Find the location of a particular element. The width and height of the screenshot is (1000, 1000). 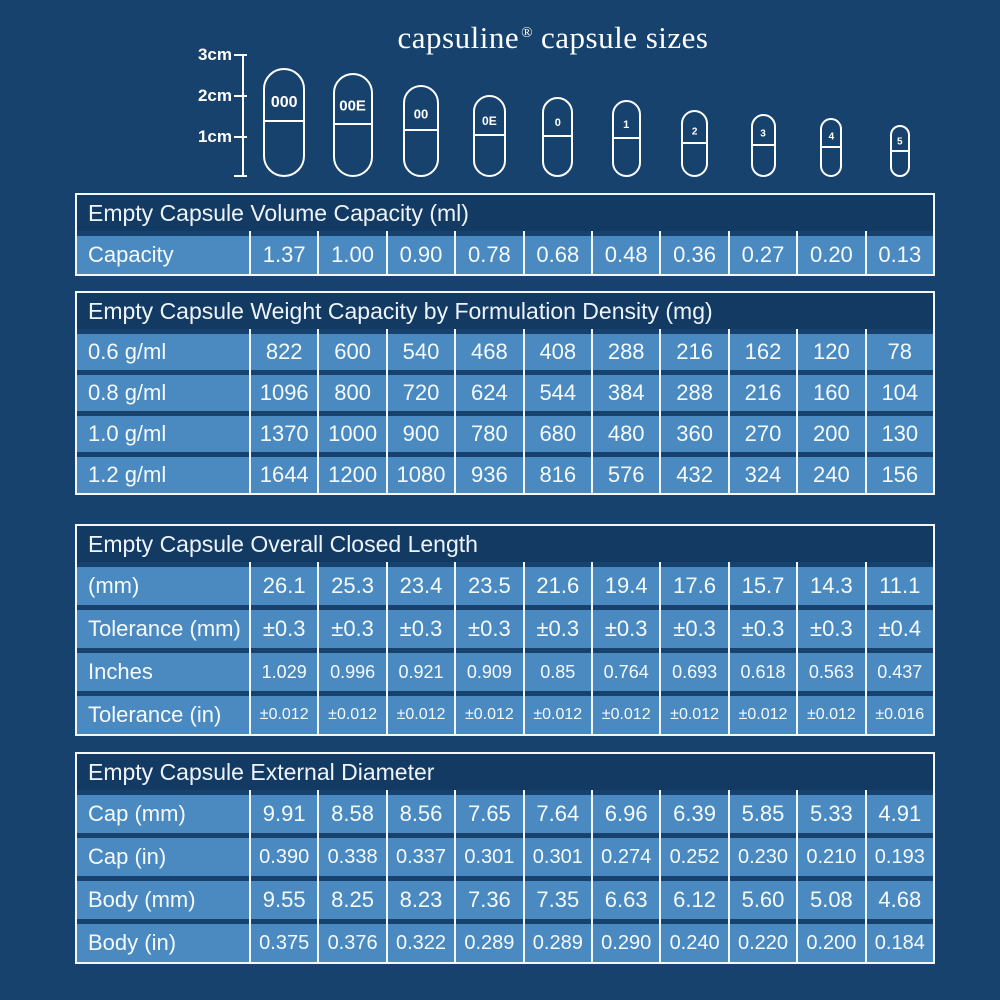

capsule-1: 1 is located at coordinates (626, 138).